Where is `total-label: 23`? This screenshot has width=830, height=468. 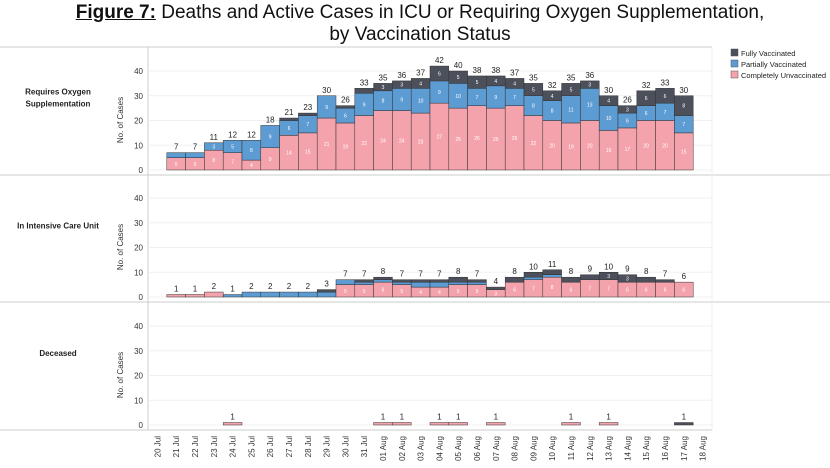 total-label: 23 is located at coordinates (307, 107).